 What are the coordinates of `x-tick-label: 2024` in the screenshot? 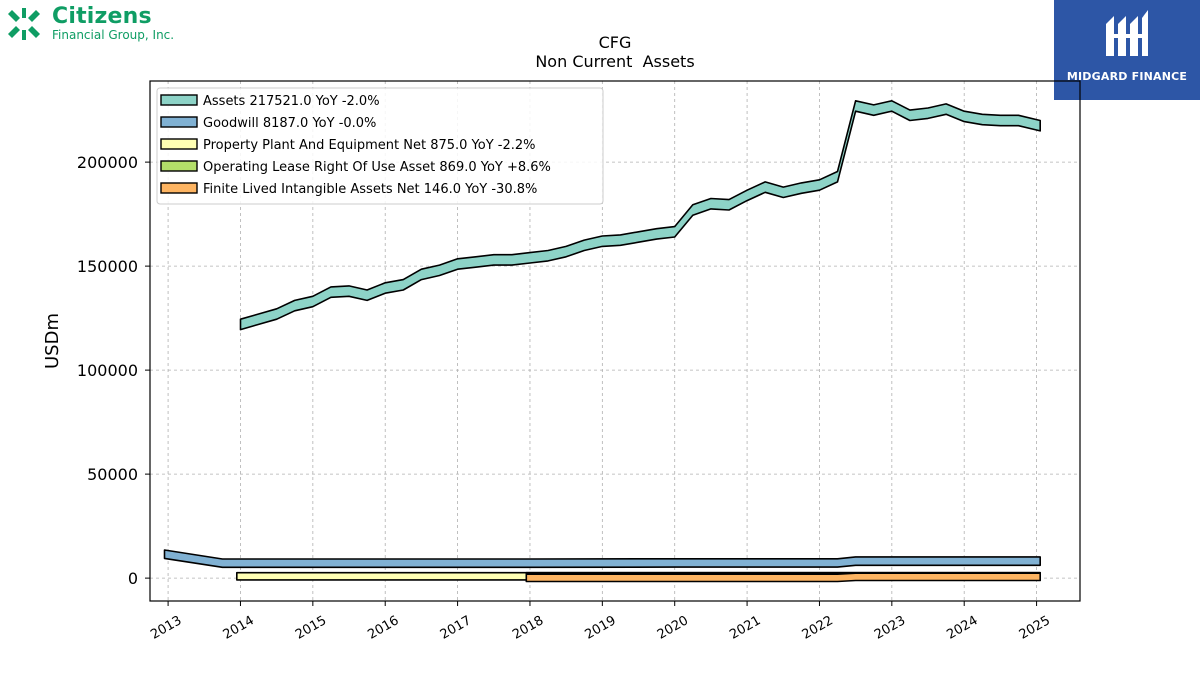 It's located at (962, 628).